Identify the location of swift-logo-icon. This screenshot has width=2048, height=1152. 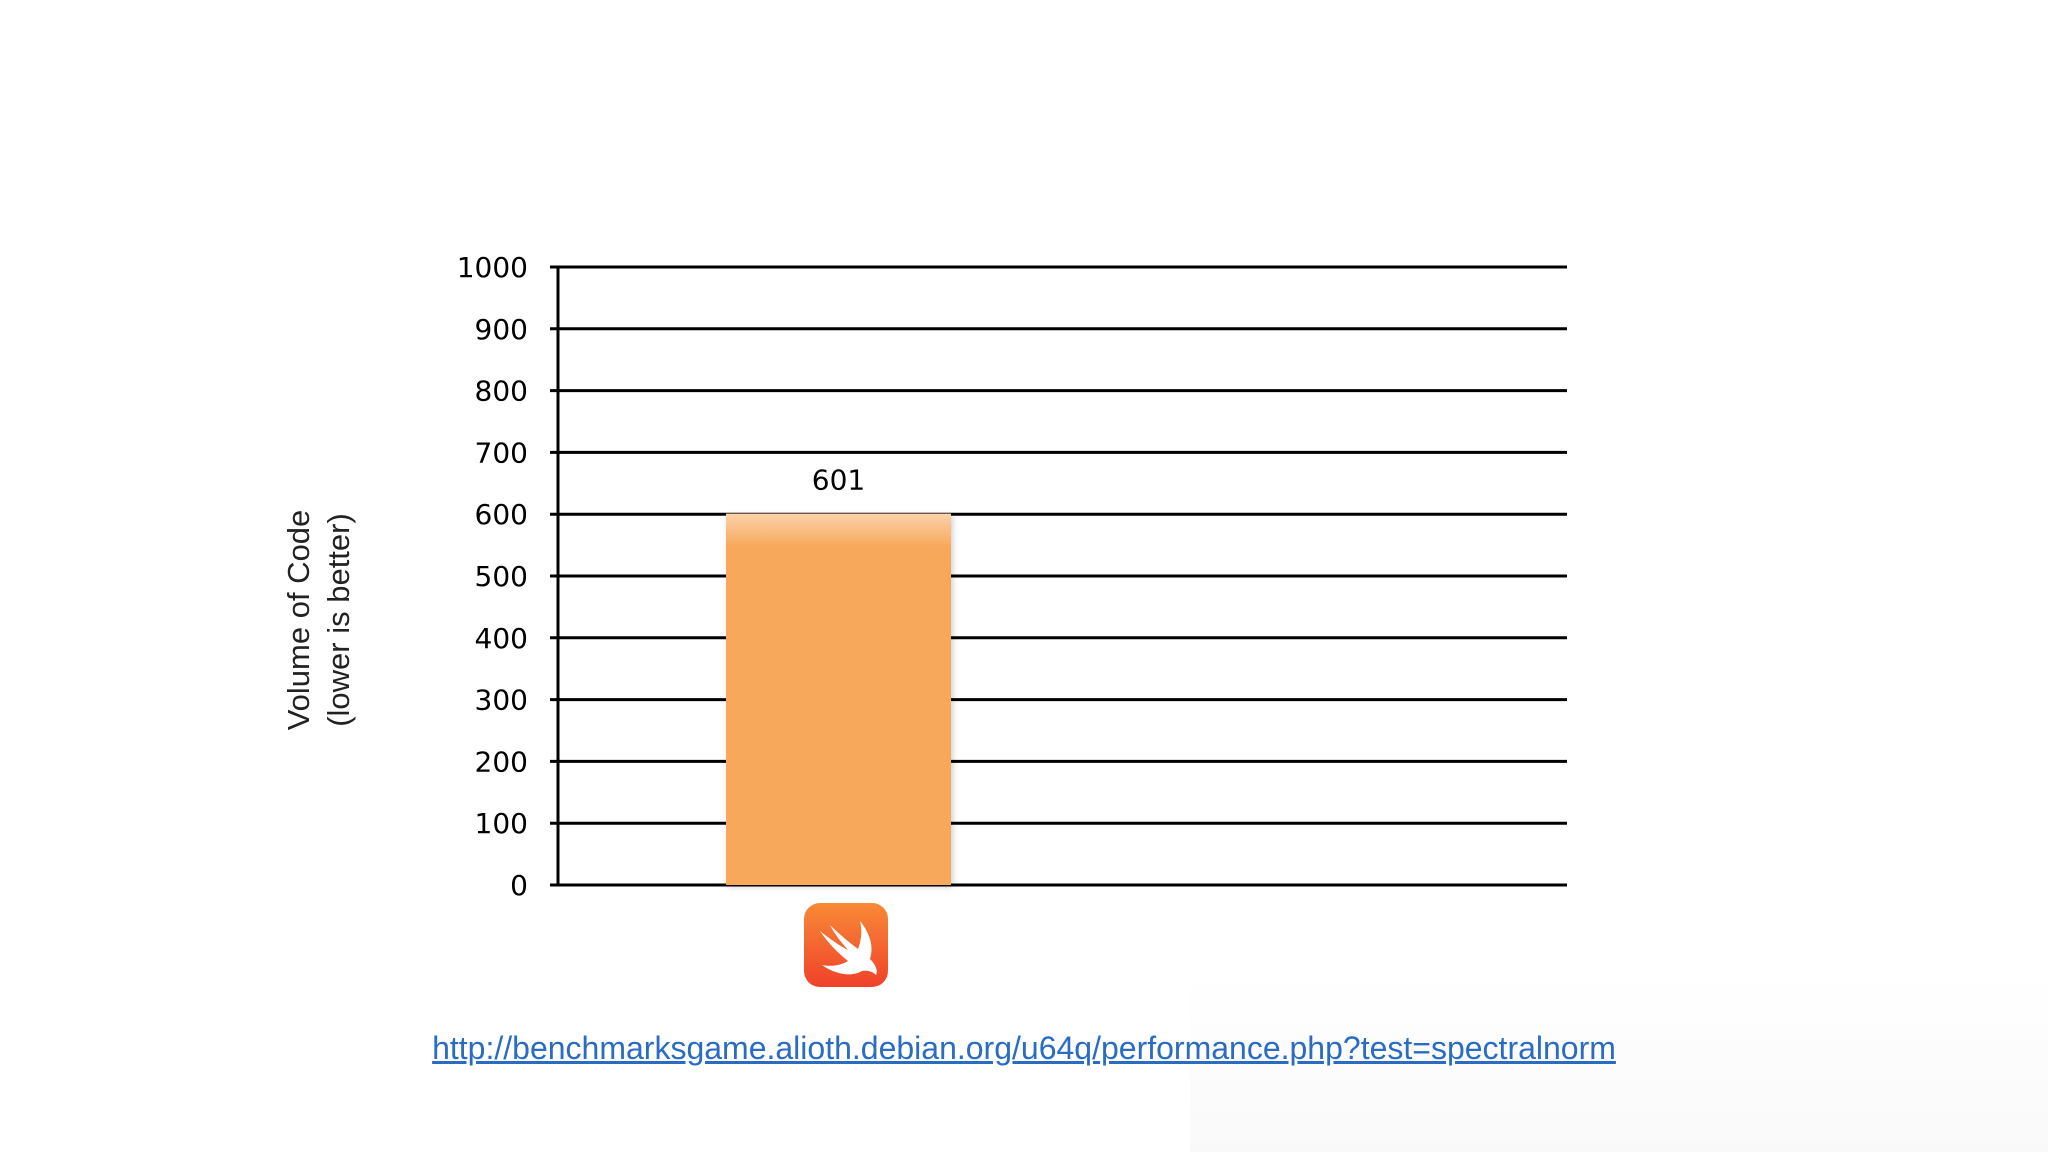
(846, 945).